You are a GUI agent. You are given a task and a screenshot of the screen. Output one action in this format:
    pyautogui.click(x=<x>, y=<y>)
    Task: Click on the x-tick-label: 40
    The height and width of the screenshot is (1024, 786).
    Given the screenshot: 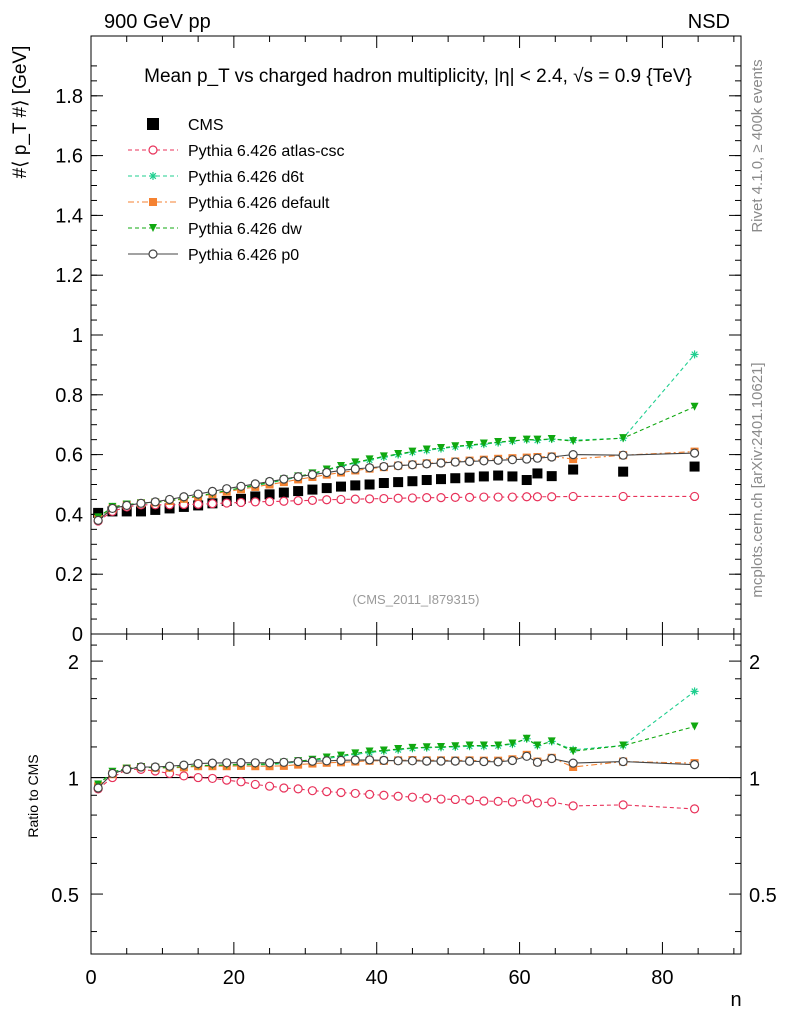 What is the action you would take?
    pyautogui.click(x=377, y=978)
    